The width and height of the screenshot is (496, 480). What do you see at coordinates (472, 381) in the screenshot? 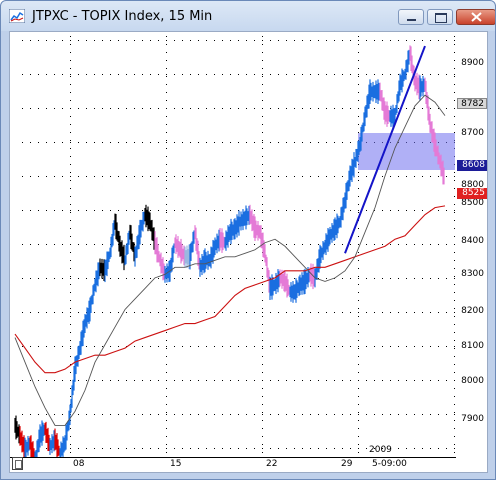
I see `price-label-8000: 8000` at bounding box center [472, 381].